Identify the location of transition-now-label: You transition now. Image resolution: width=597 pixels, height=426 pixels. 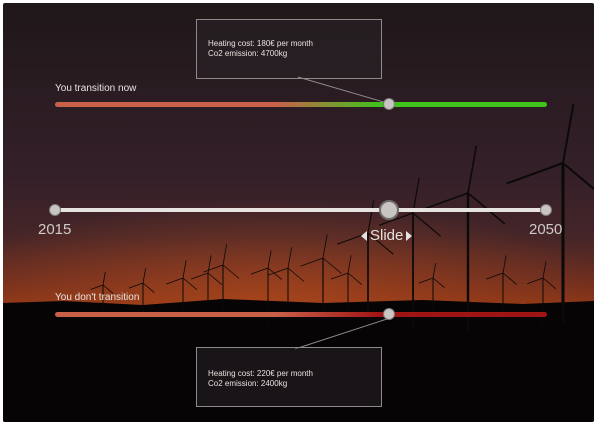
(96, 88).